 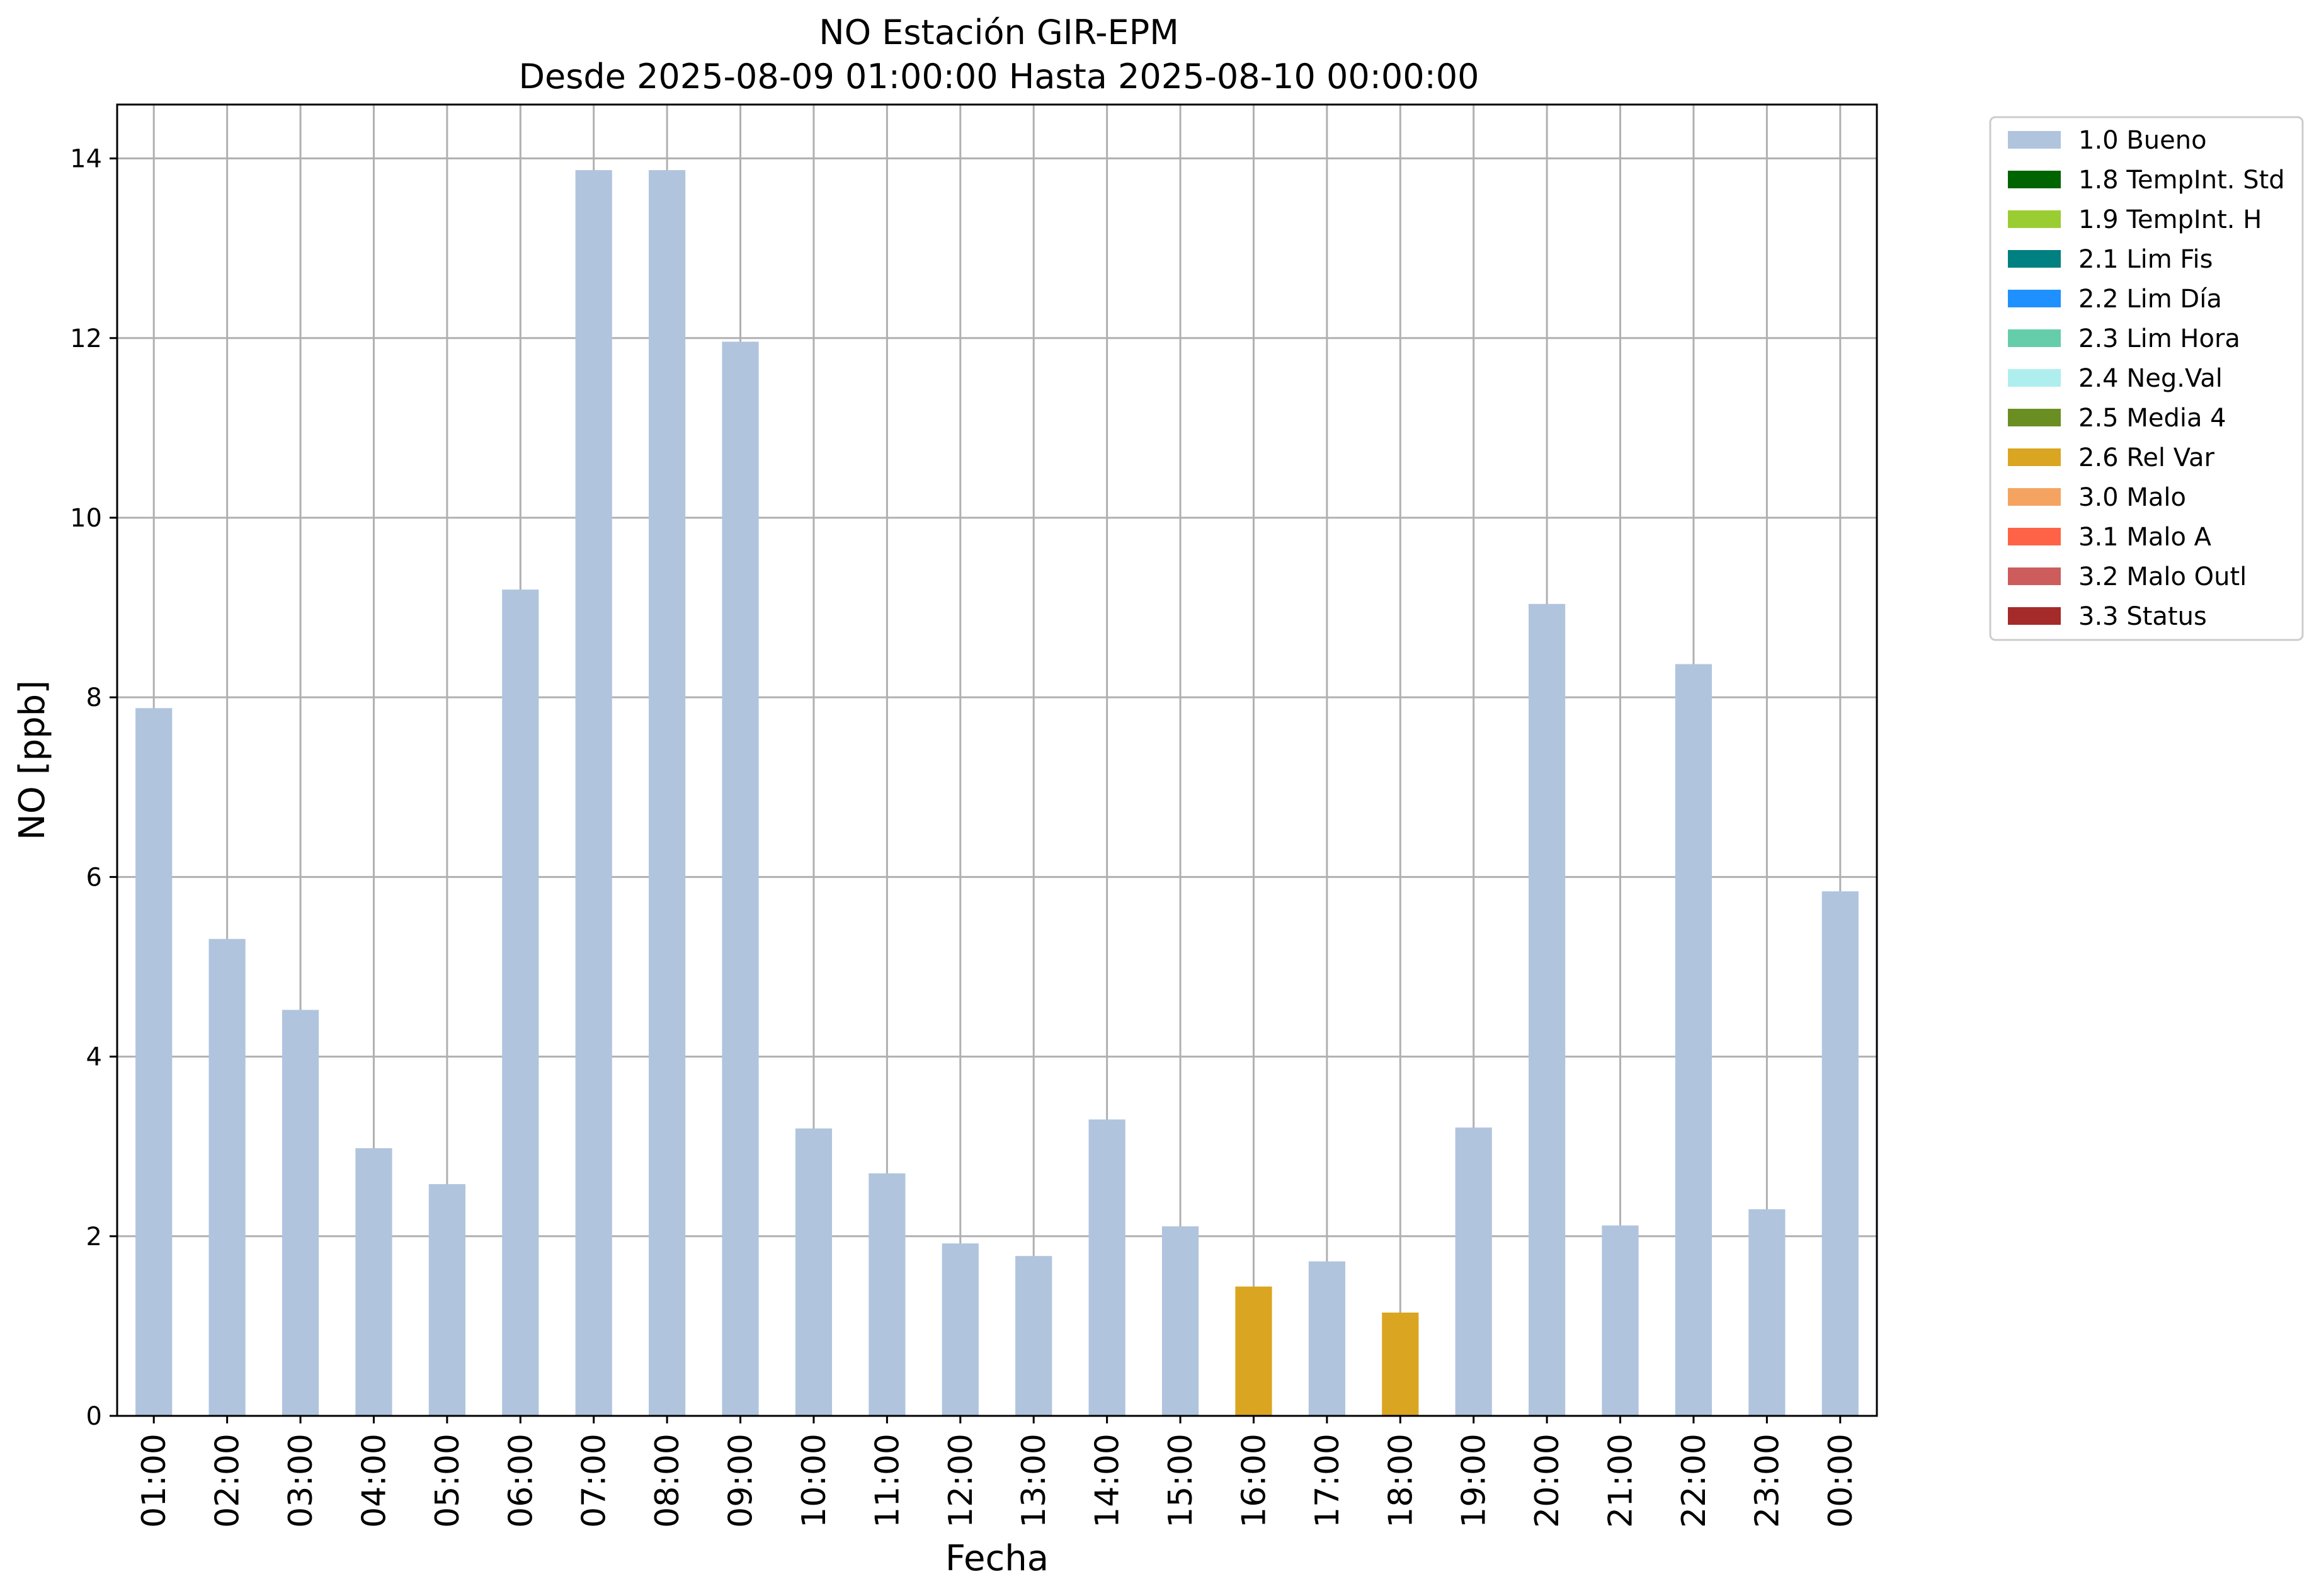 What do you see at coordinates (2132, 497) in the screenshot?
I see `legend-label: 3.0 Malo` at bounding box center [2132, 497].